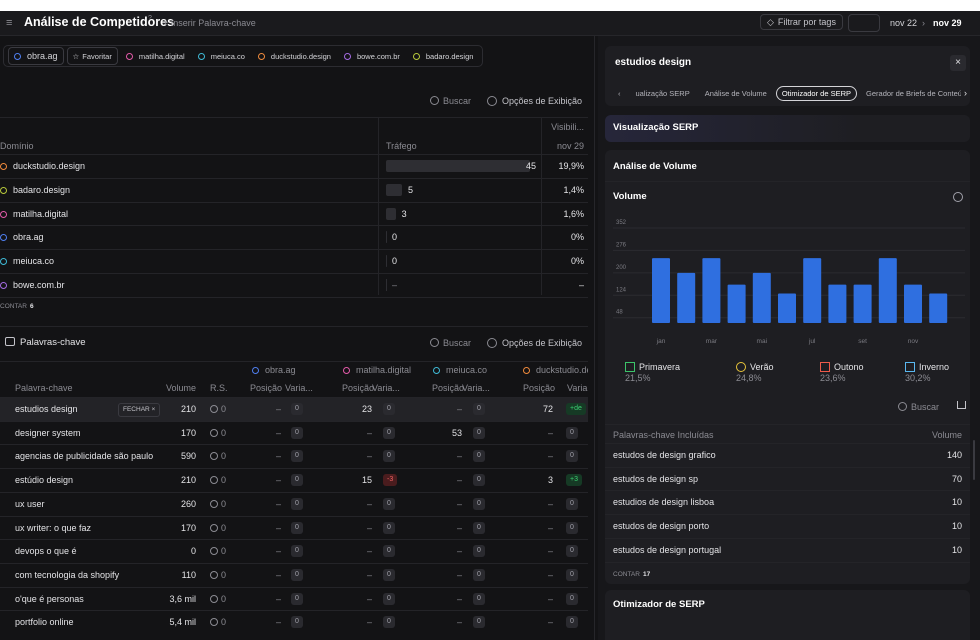 This screenshot has width=980, height=640. Describe the element at coordinates (663, 93) in the screenshot. I see `tab: ualização SERP` at that location.